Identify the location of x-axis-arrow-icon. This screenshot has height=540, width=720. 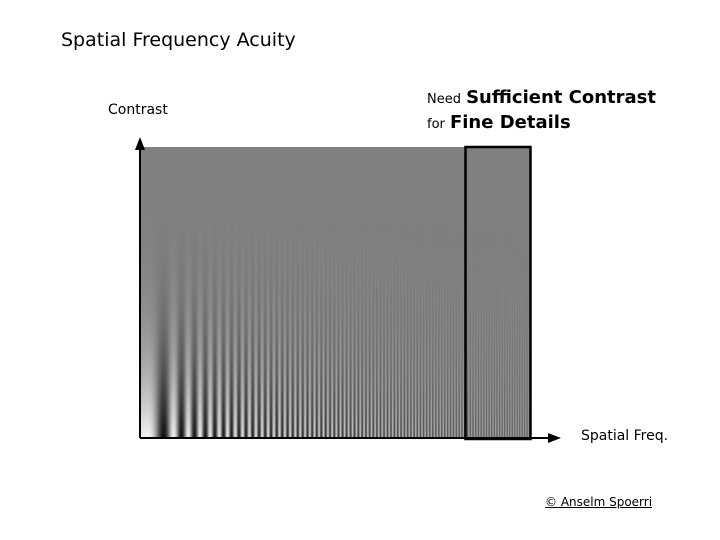
(554, 438).